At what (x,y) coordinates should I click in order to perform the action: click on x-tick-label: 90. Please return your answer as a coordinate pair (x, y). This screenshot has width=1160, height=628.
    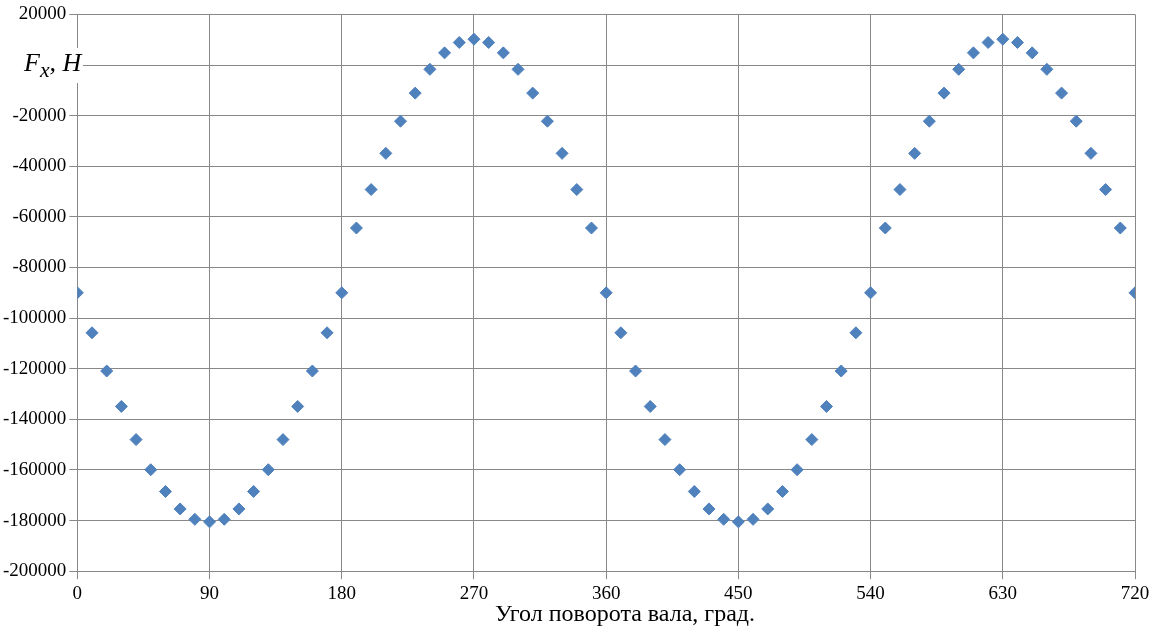
    Looking at the image, I should click on (210, 592).